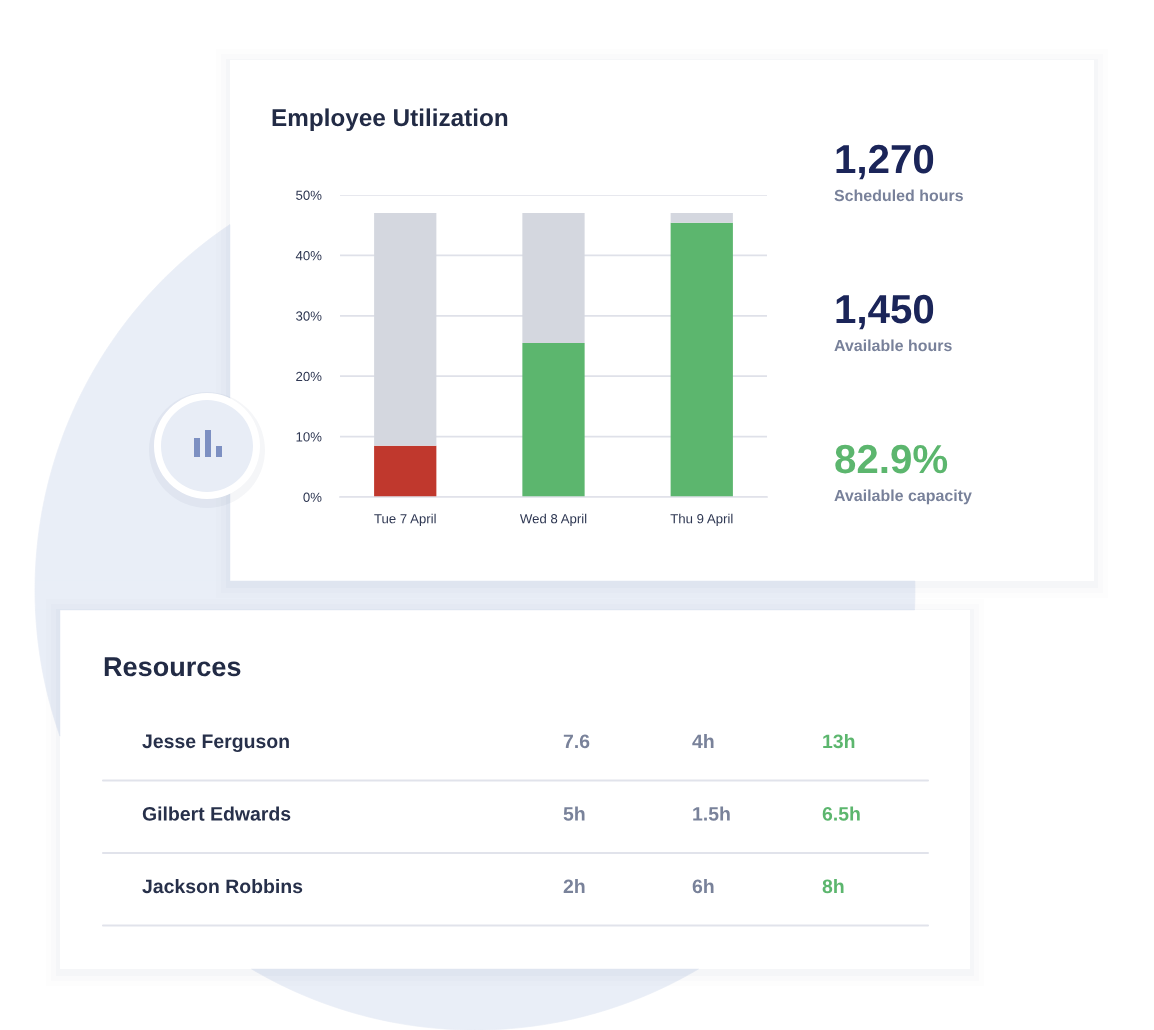 The image size is (1154, 1030). What do you see at coordinates (833, 886) in the screenshot?
I see `data-label: 8h` at bounding box center [833, 886].